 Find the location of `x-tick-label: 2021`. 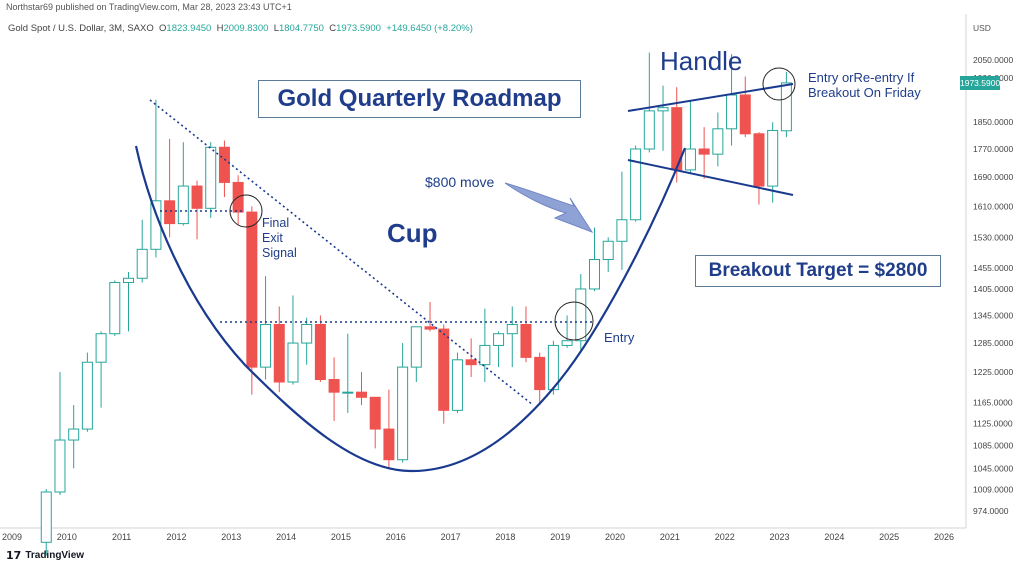

x-tick-label: 2021 is located at coordinates (670, 537).